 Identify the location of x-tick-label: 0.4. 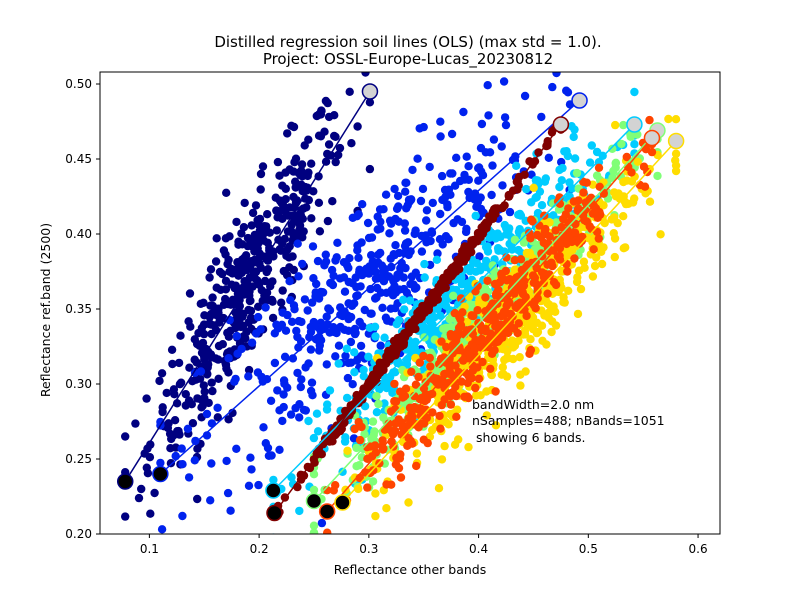
(478, 549).